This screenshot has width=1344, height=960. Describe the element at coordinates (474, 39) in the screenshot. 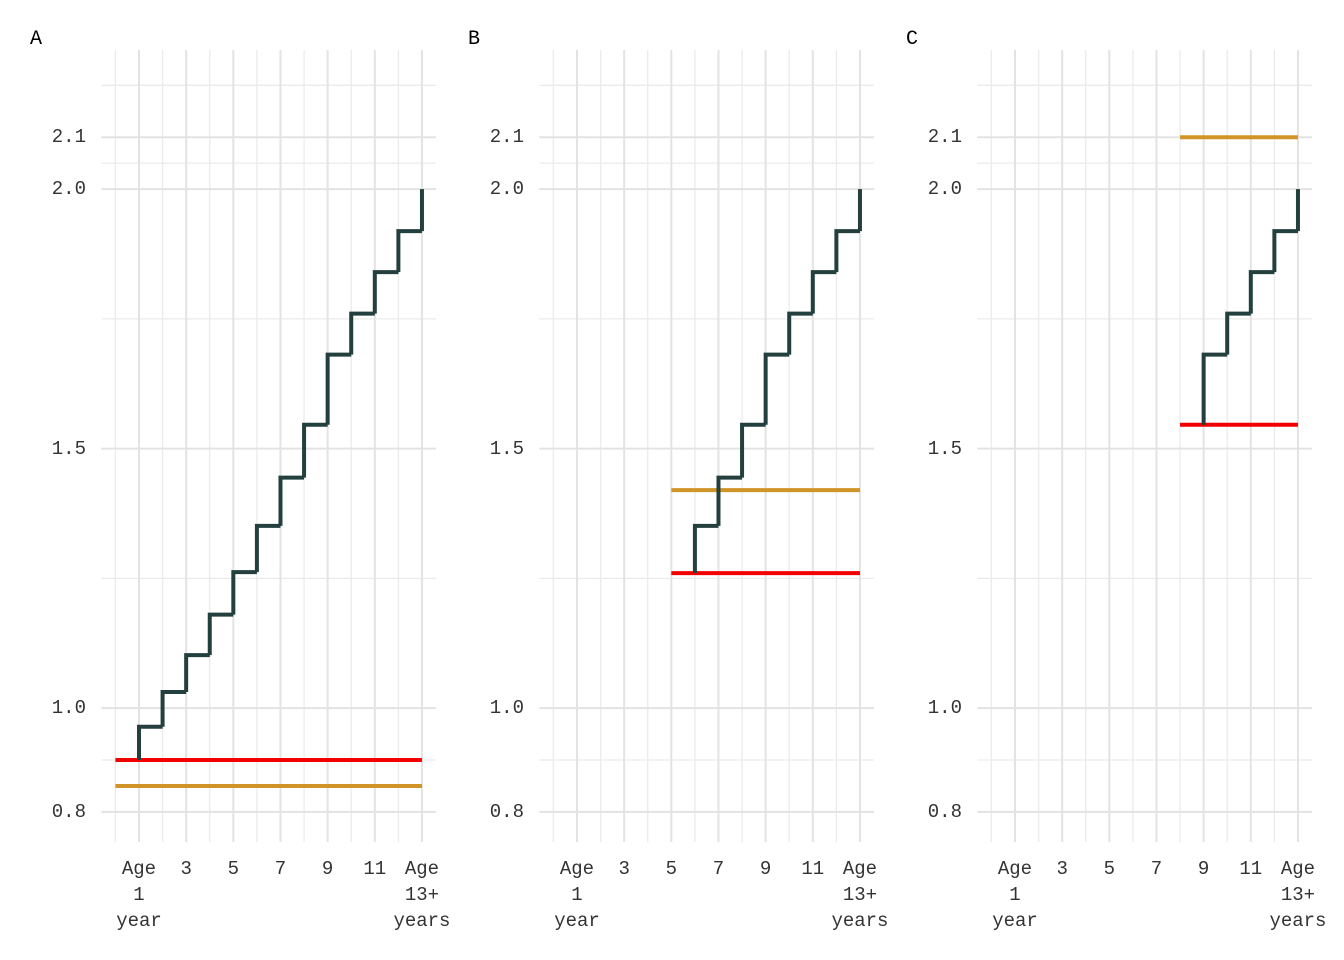

I see `panel-title: B` at that location.